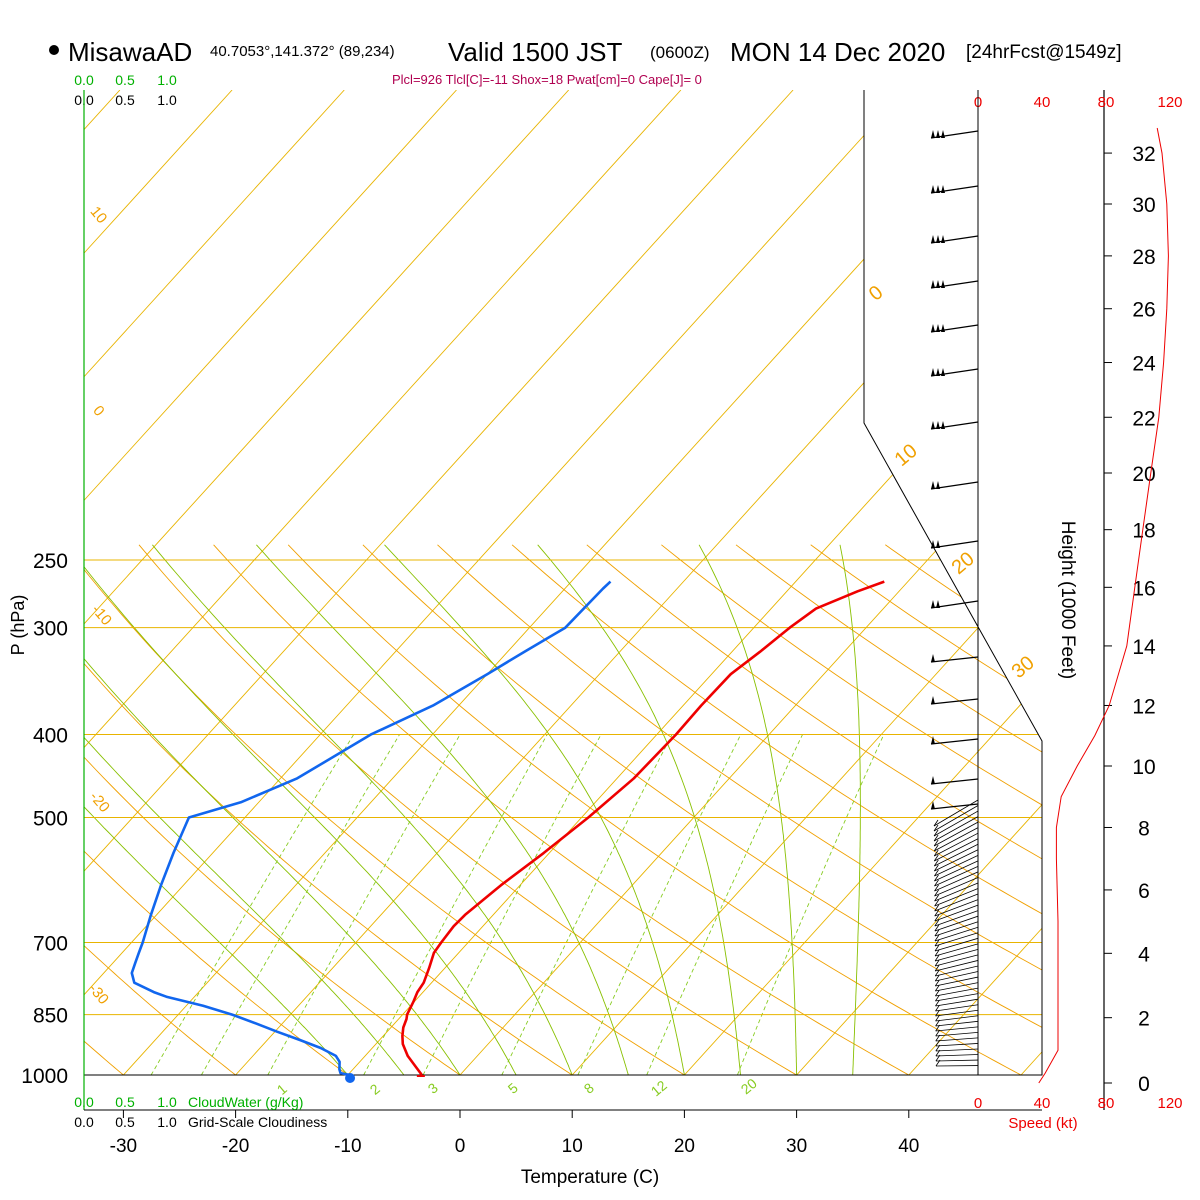 This screenshot has width=1200, height=1200. I want to click on temperature-tick-label: 30, so click(796, 1146).